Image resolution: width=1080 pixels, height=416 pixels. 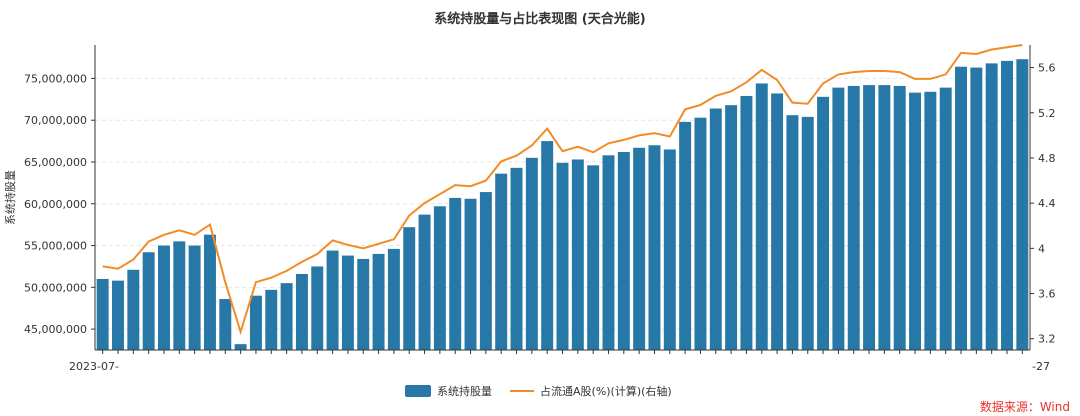 What do you see at coordinates (10, 197) in the screenshot?
I see `y-axis-label: 系统持股量` at bounding box center [10, 197].